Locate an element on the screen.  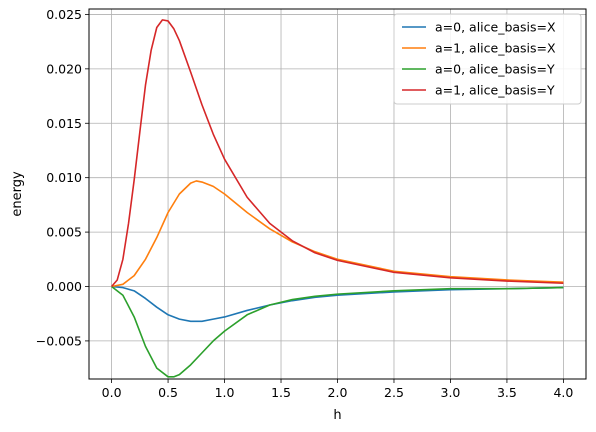
y-axis-ticks: −0.005 0.000 0.005 0.010 0.015 0.020 0.025 is located at coordinates (62, 177).